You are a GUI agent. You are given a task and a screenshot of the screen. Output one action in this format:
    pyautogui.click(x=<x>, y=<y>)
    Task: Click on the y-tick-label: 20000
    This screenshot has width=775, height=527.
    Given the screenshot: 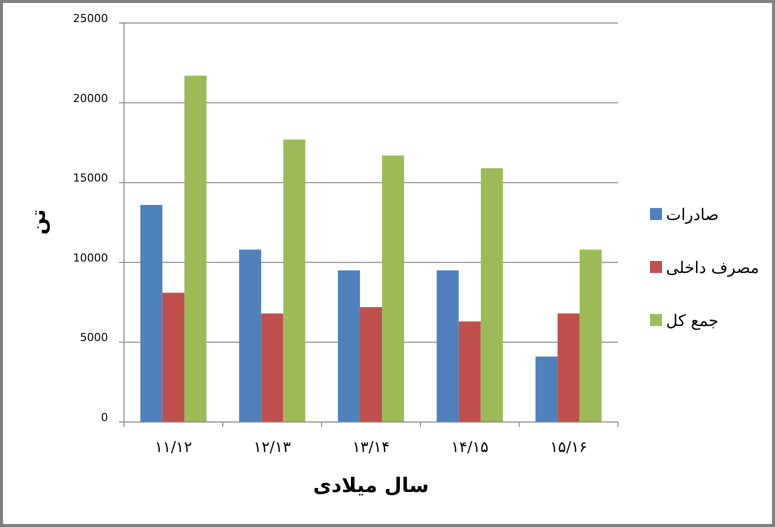 What is the action you would take?
    pyautogui.click(x=90, y=98)
    